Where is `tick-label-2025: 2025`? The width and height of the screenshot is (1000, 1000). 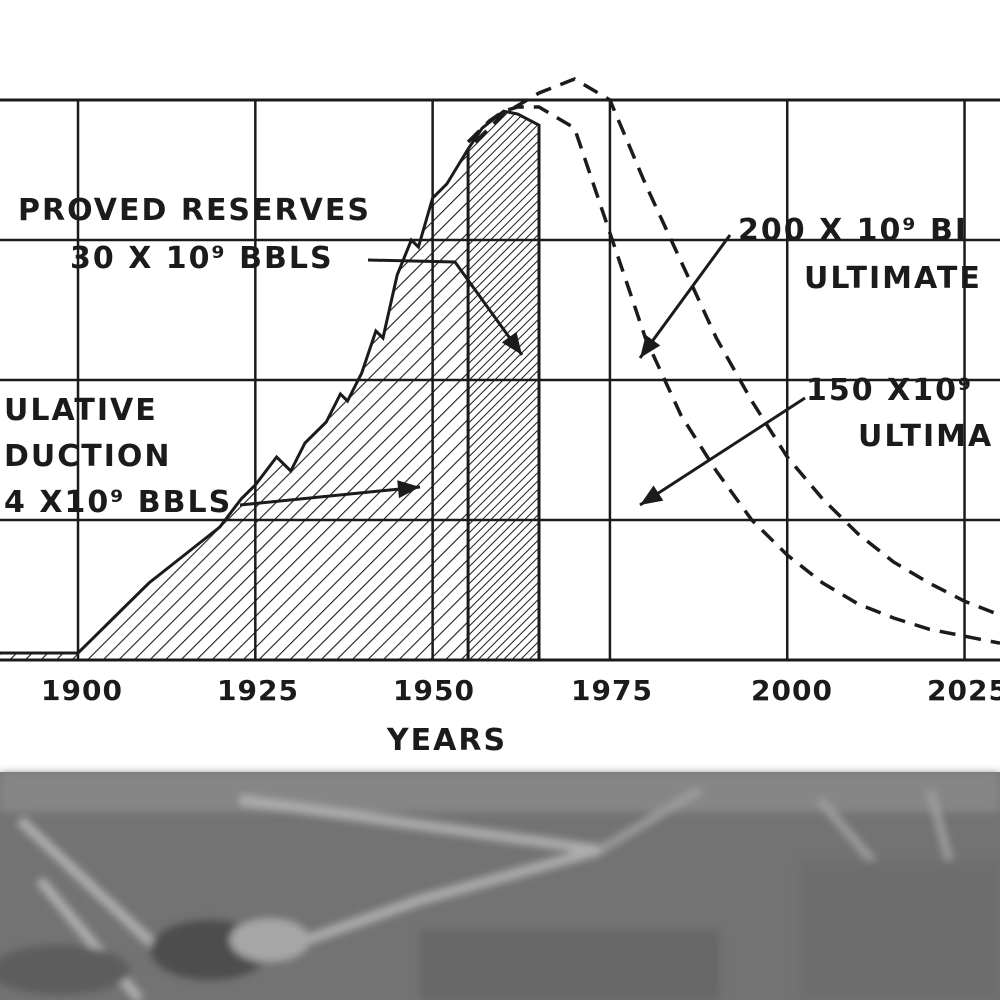
tick-label-2025: 2025 is located at coordinates (963, 690).